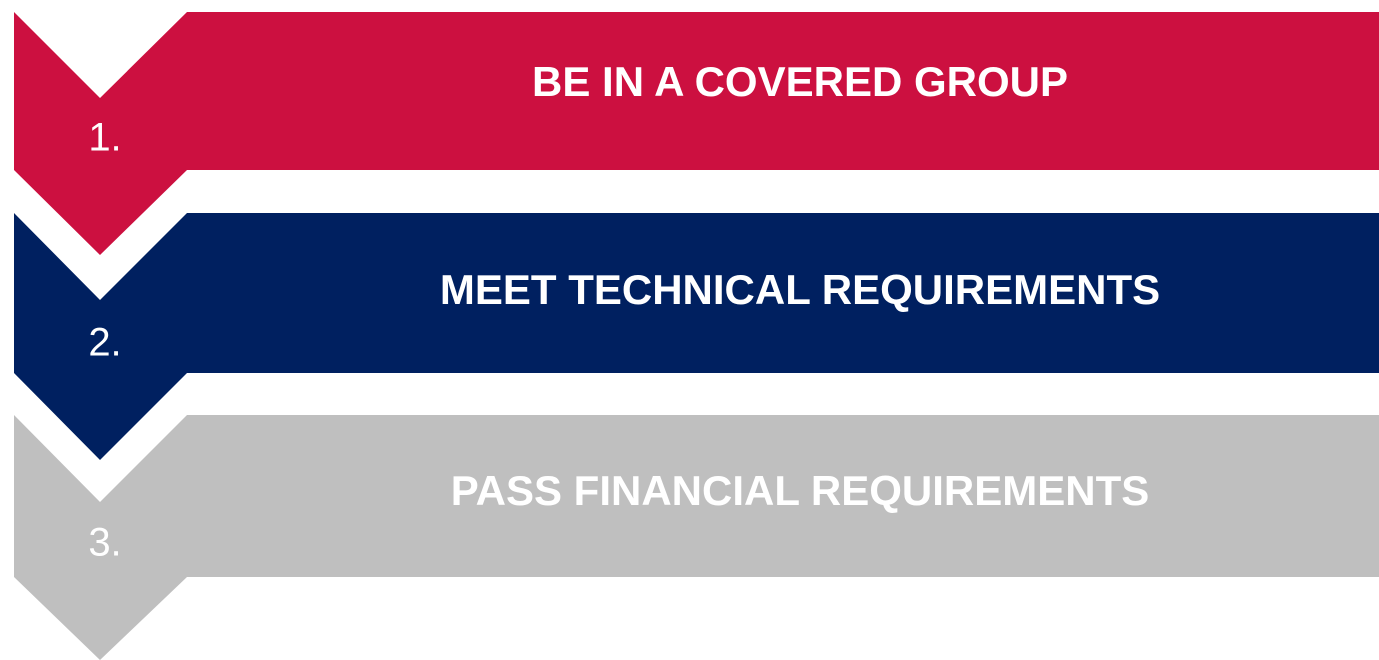 This screenshot has width=1379, height=660. I want to click on step-title: MEET TECHNICAL REQUIREMENTS, so click(800, 289).